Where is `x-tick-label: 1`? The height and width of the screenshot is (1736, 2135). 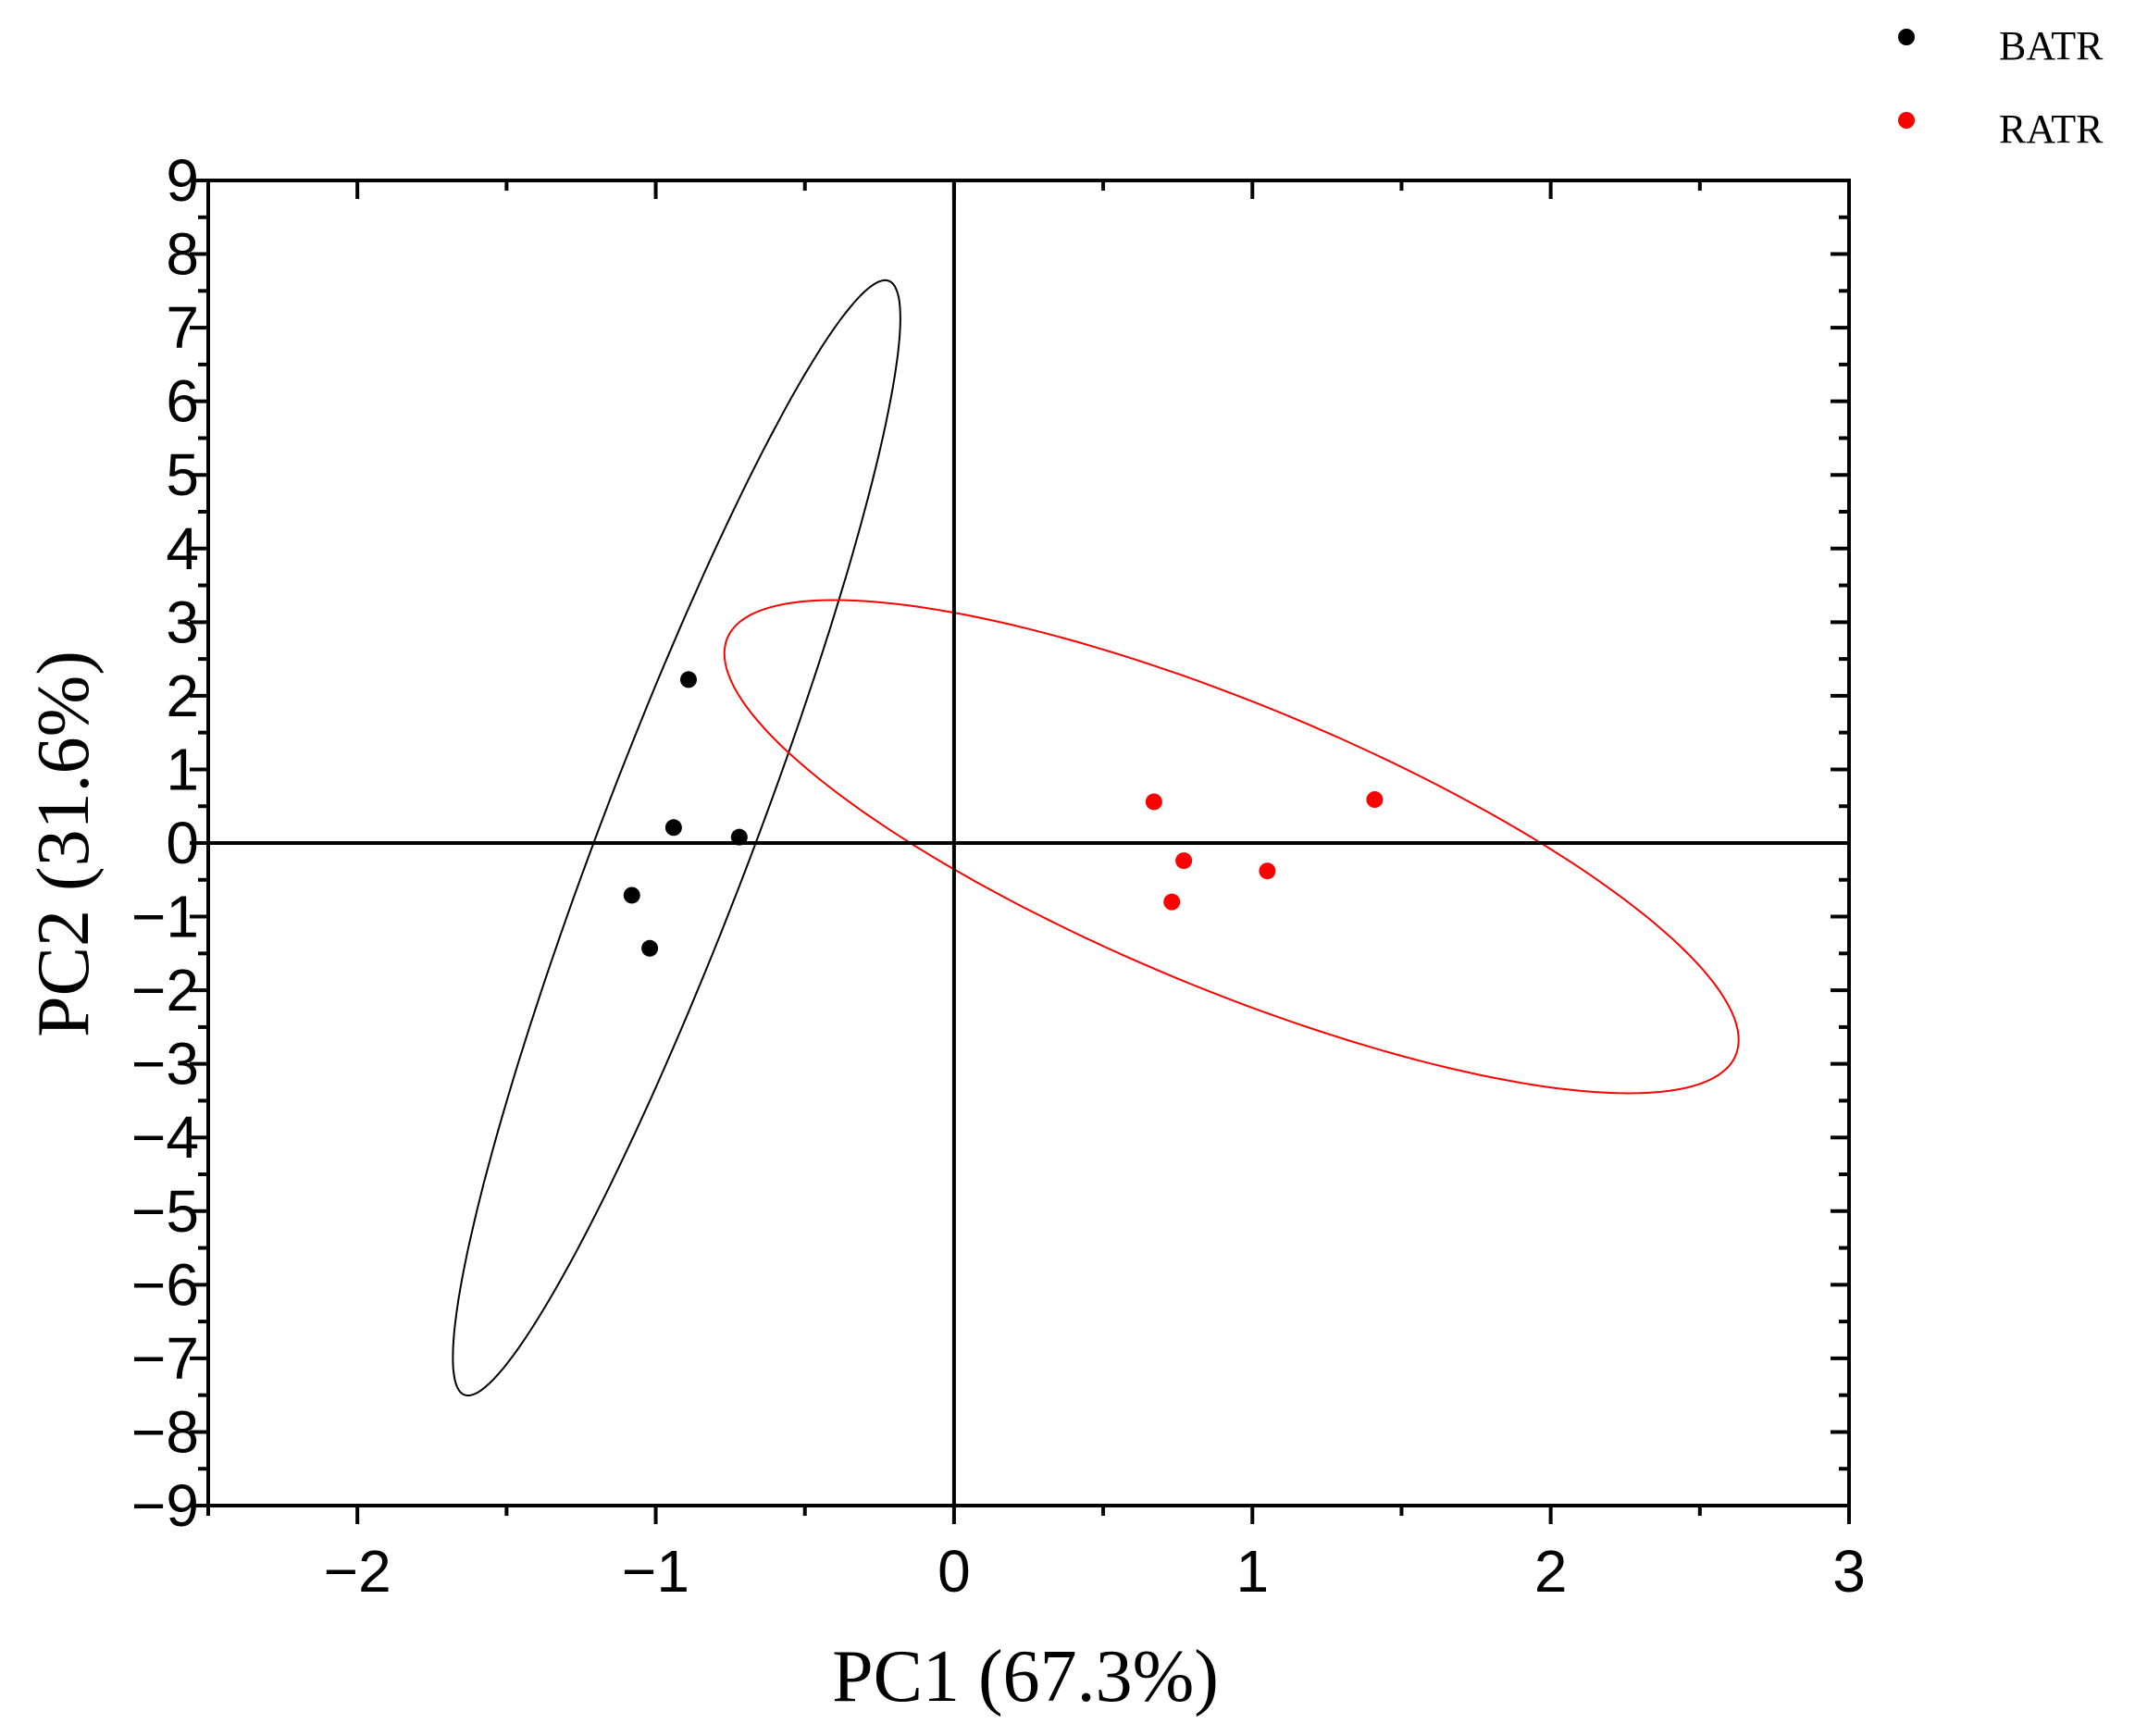 x-tick-label: 1 is located at coordinates (1252, 1571).